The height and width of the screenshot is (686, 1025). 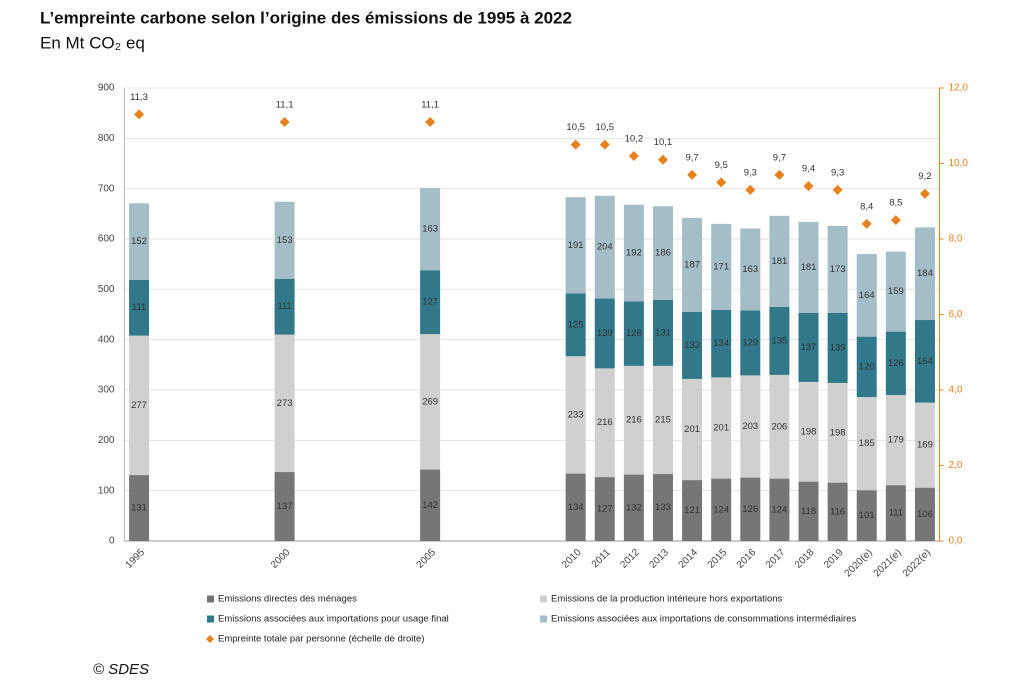 What do you see at coordinates (776, 559) in the screenshot?
I see `x-tick-label: 2017` at bounding box center [776, 559].